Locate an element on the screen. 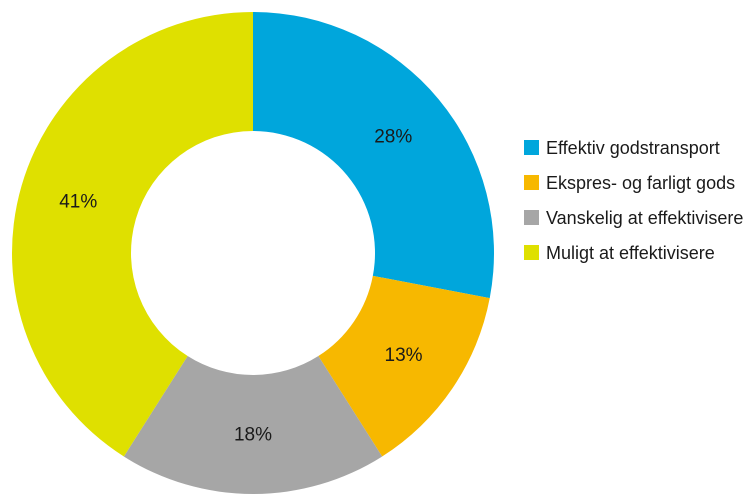  legend-item-vanskelig-at-effektivisere: Vanskelig at effektivisere is located at coordinates (637, 218).